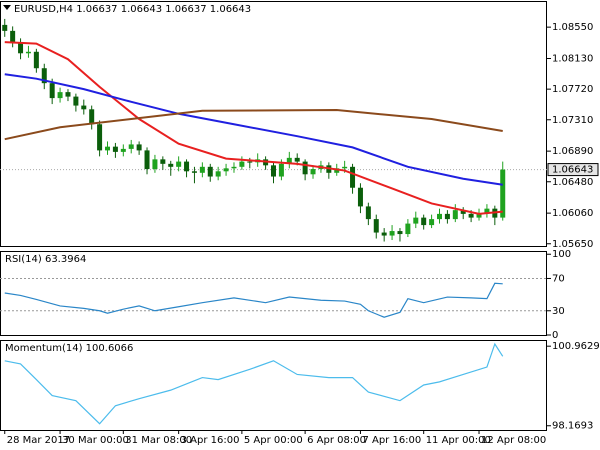 This screenshot has height=450, width=600. What do you see at coordinates (336, 440) in the screenshot?
I see `x-tick-label: 6 Apr 08:00` at bounding box center [336, 440].